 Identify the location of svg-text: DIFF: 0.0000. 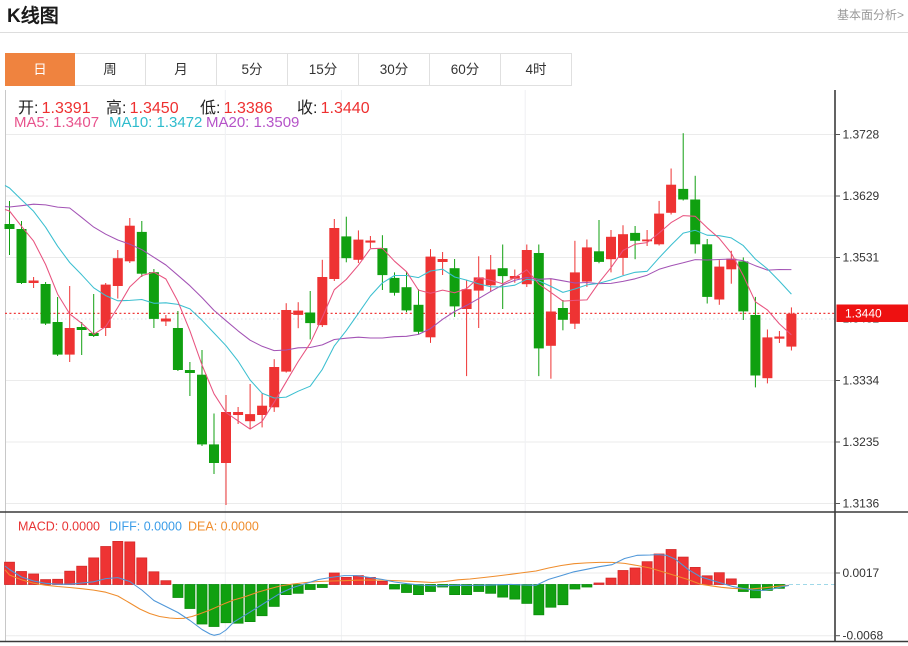
(145, 527).